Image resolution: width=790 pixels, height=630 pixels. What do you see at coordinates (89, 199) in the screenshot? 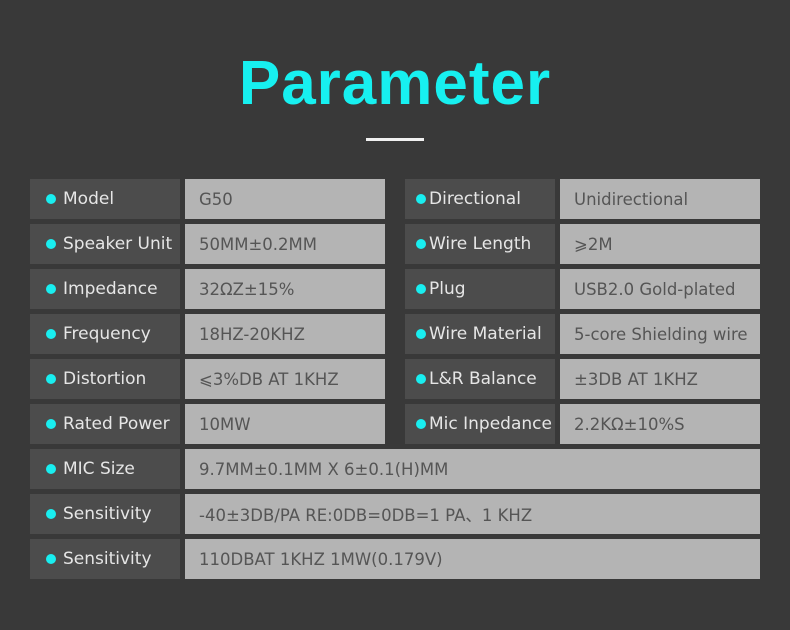
I see `spec-label-text: Model` at bounding box center [89, 199].